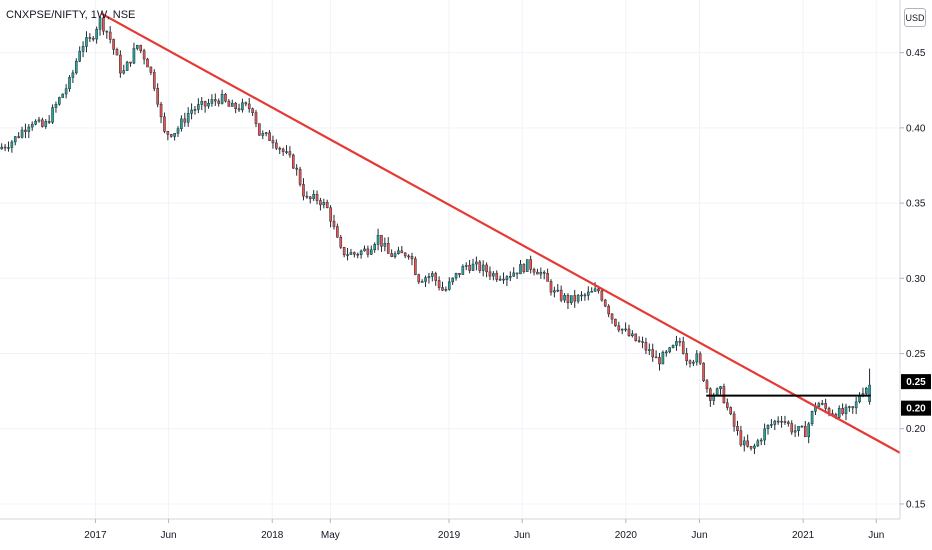 This screenshot has height=550, width=932. What do you see at coordinates (915, 17) in the screenshot?
I see `currency-badge: USD` at bounding box center [915, 17].